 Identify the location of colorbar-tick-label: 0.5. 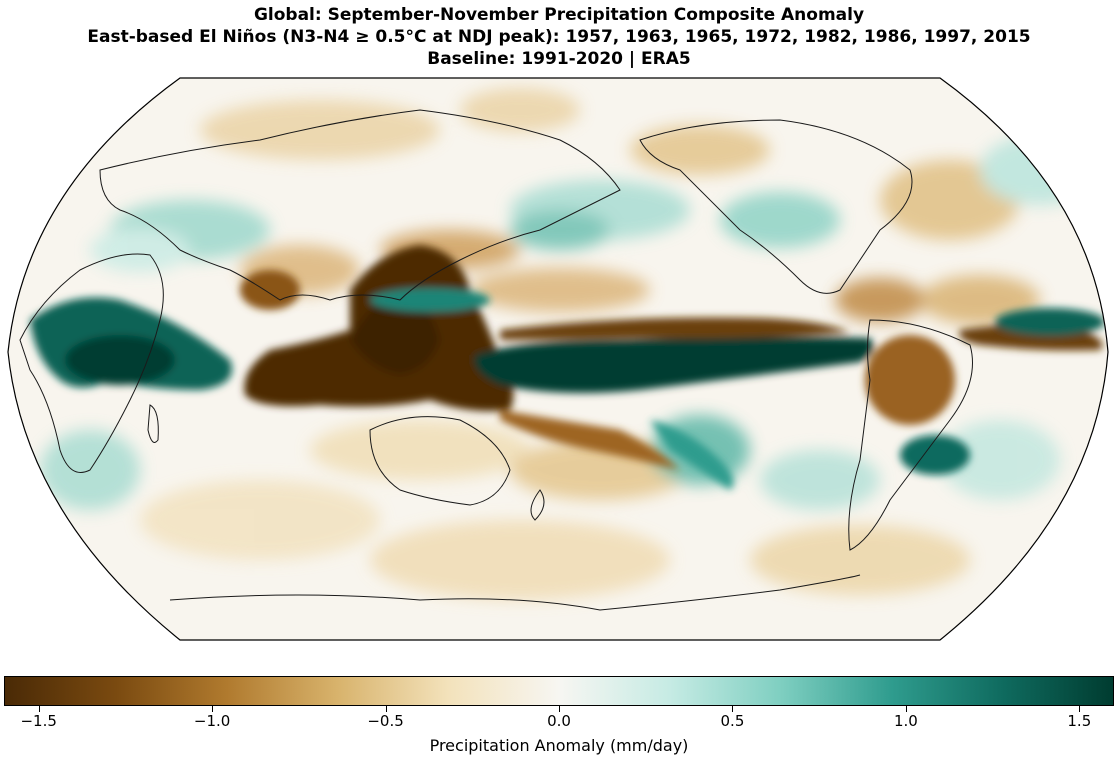
(732, 721).